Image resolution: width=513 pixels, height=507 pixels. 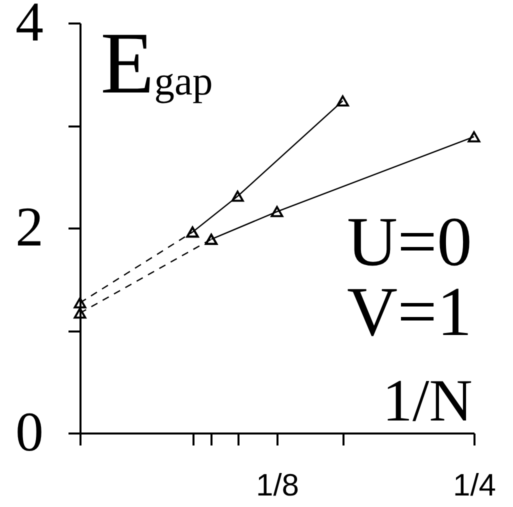 What do you see at coordinates (30, 433) in the screenshot?
I see `y-tick-label: 0` at bounding box center [30, 433].